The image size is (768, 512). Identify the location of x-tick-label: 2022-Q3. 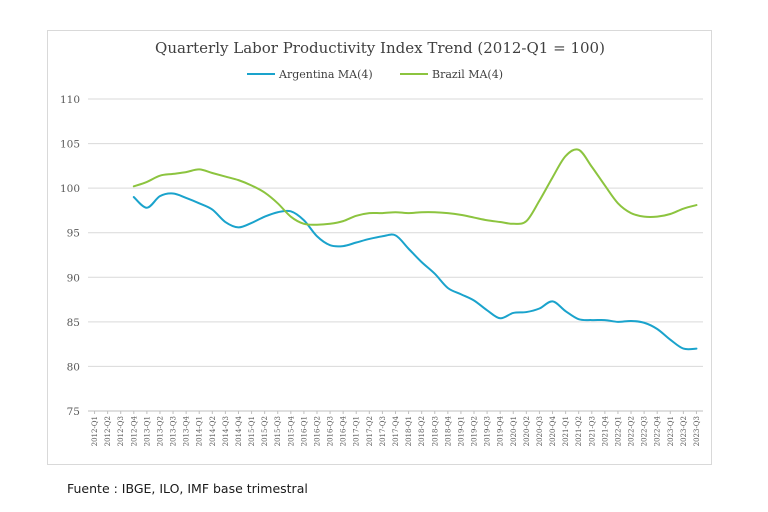
(645, 431).